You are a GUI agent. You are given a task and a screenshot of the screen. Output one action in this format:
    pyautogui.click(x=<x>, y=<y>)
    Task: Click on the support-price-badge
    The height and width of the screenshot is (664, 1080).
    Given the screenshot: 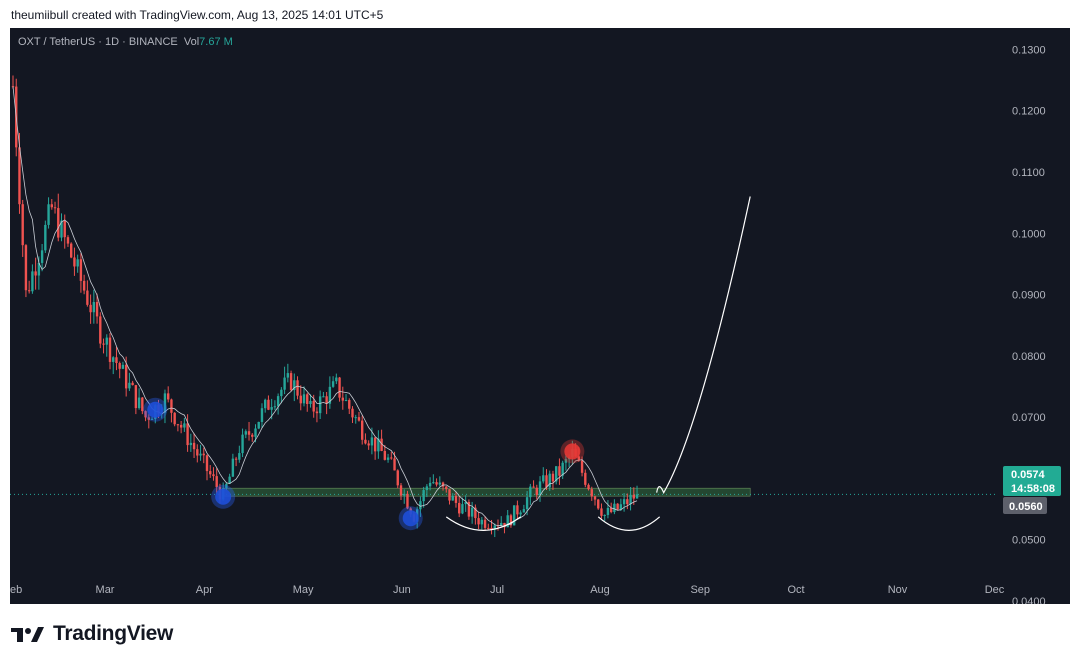 What is the action you would take?
    pyautogui.click(x=1025, y=505)
    